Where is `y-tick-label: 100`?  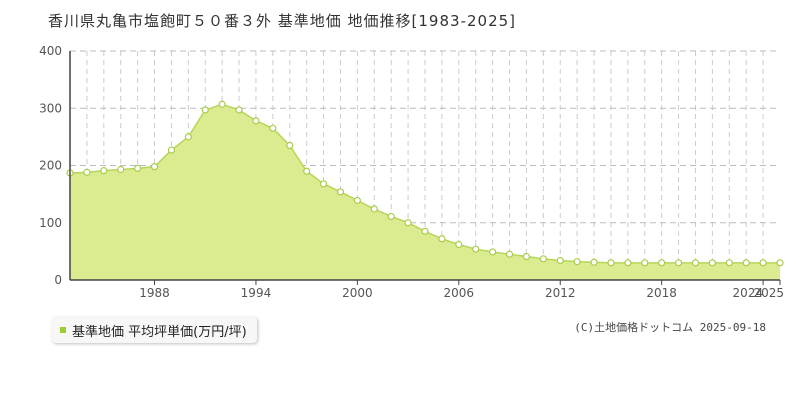 y-tick-label: 100 is located at coordinates (50, 223).